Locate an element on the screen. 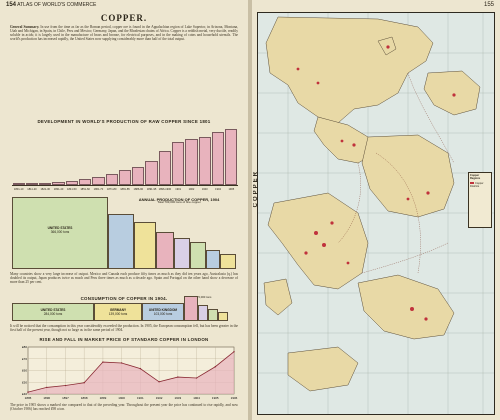  price-x-tick-label: 1898 is located at coordinates (84, 398).